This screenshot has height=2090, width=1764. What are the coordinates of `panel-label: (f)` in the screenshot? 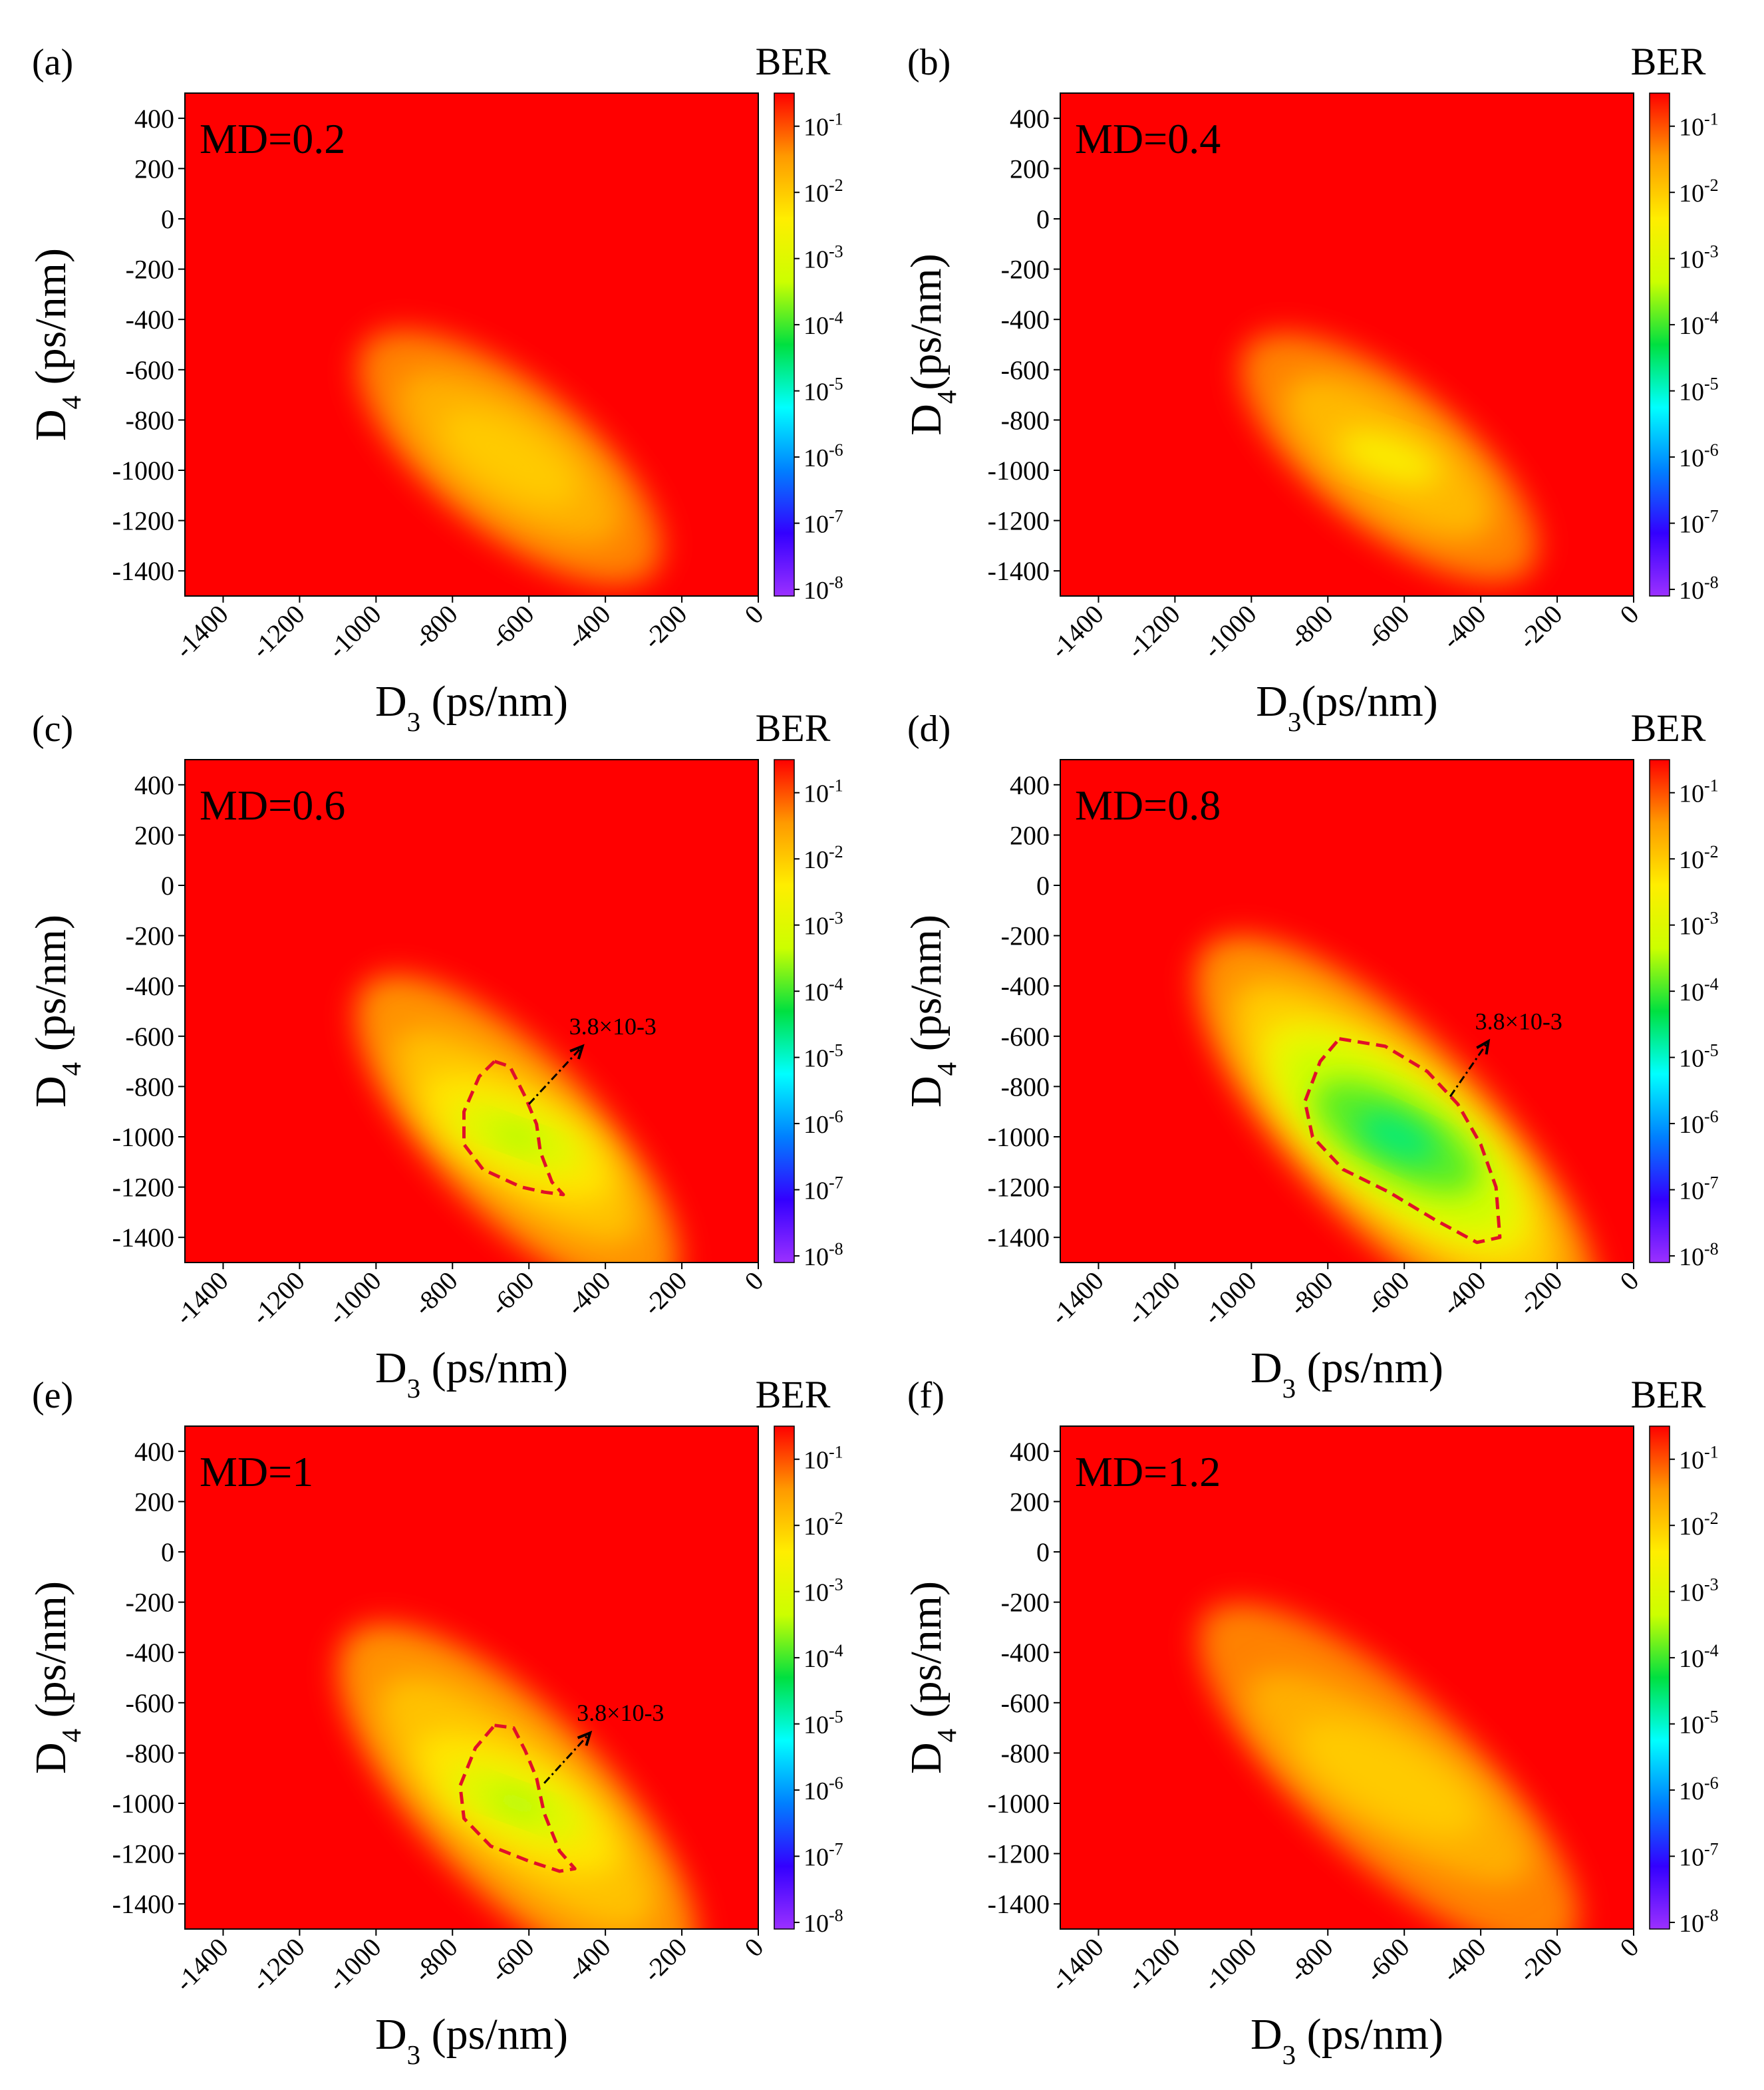 It's located at (926, 1395).